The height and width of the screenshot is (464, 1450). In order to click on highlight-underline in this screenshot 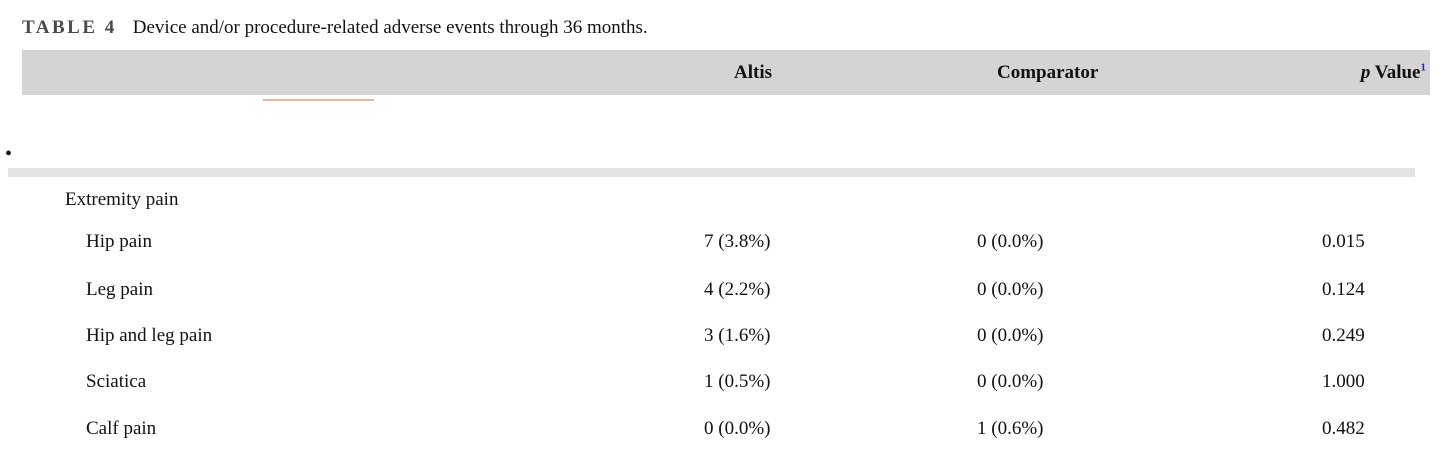, I will do `click(318, 100)`.